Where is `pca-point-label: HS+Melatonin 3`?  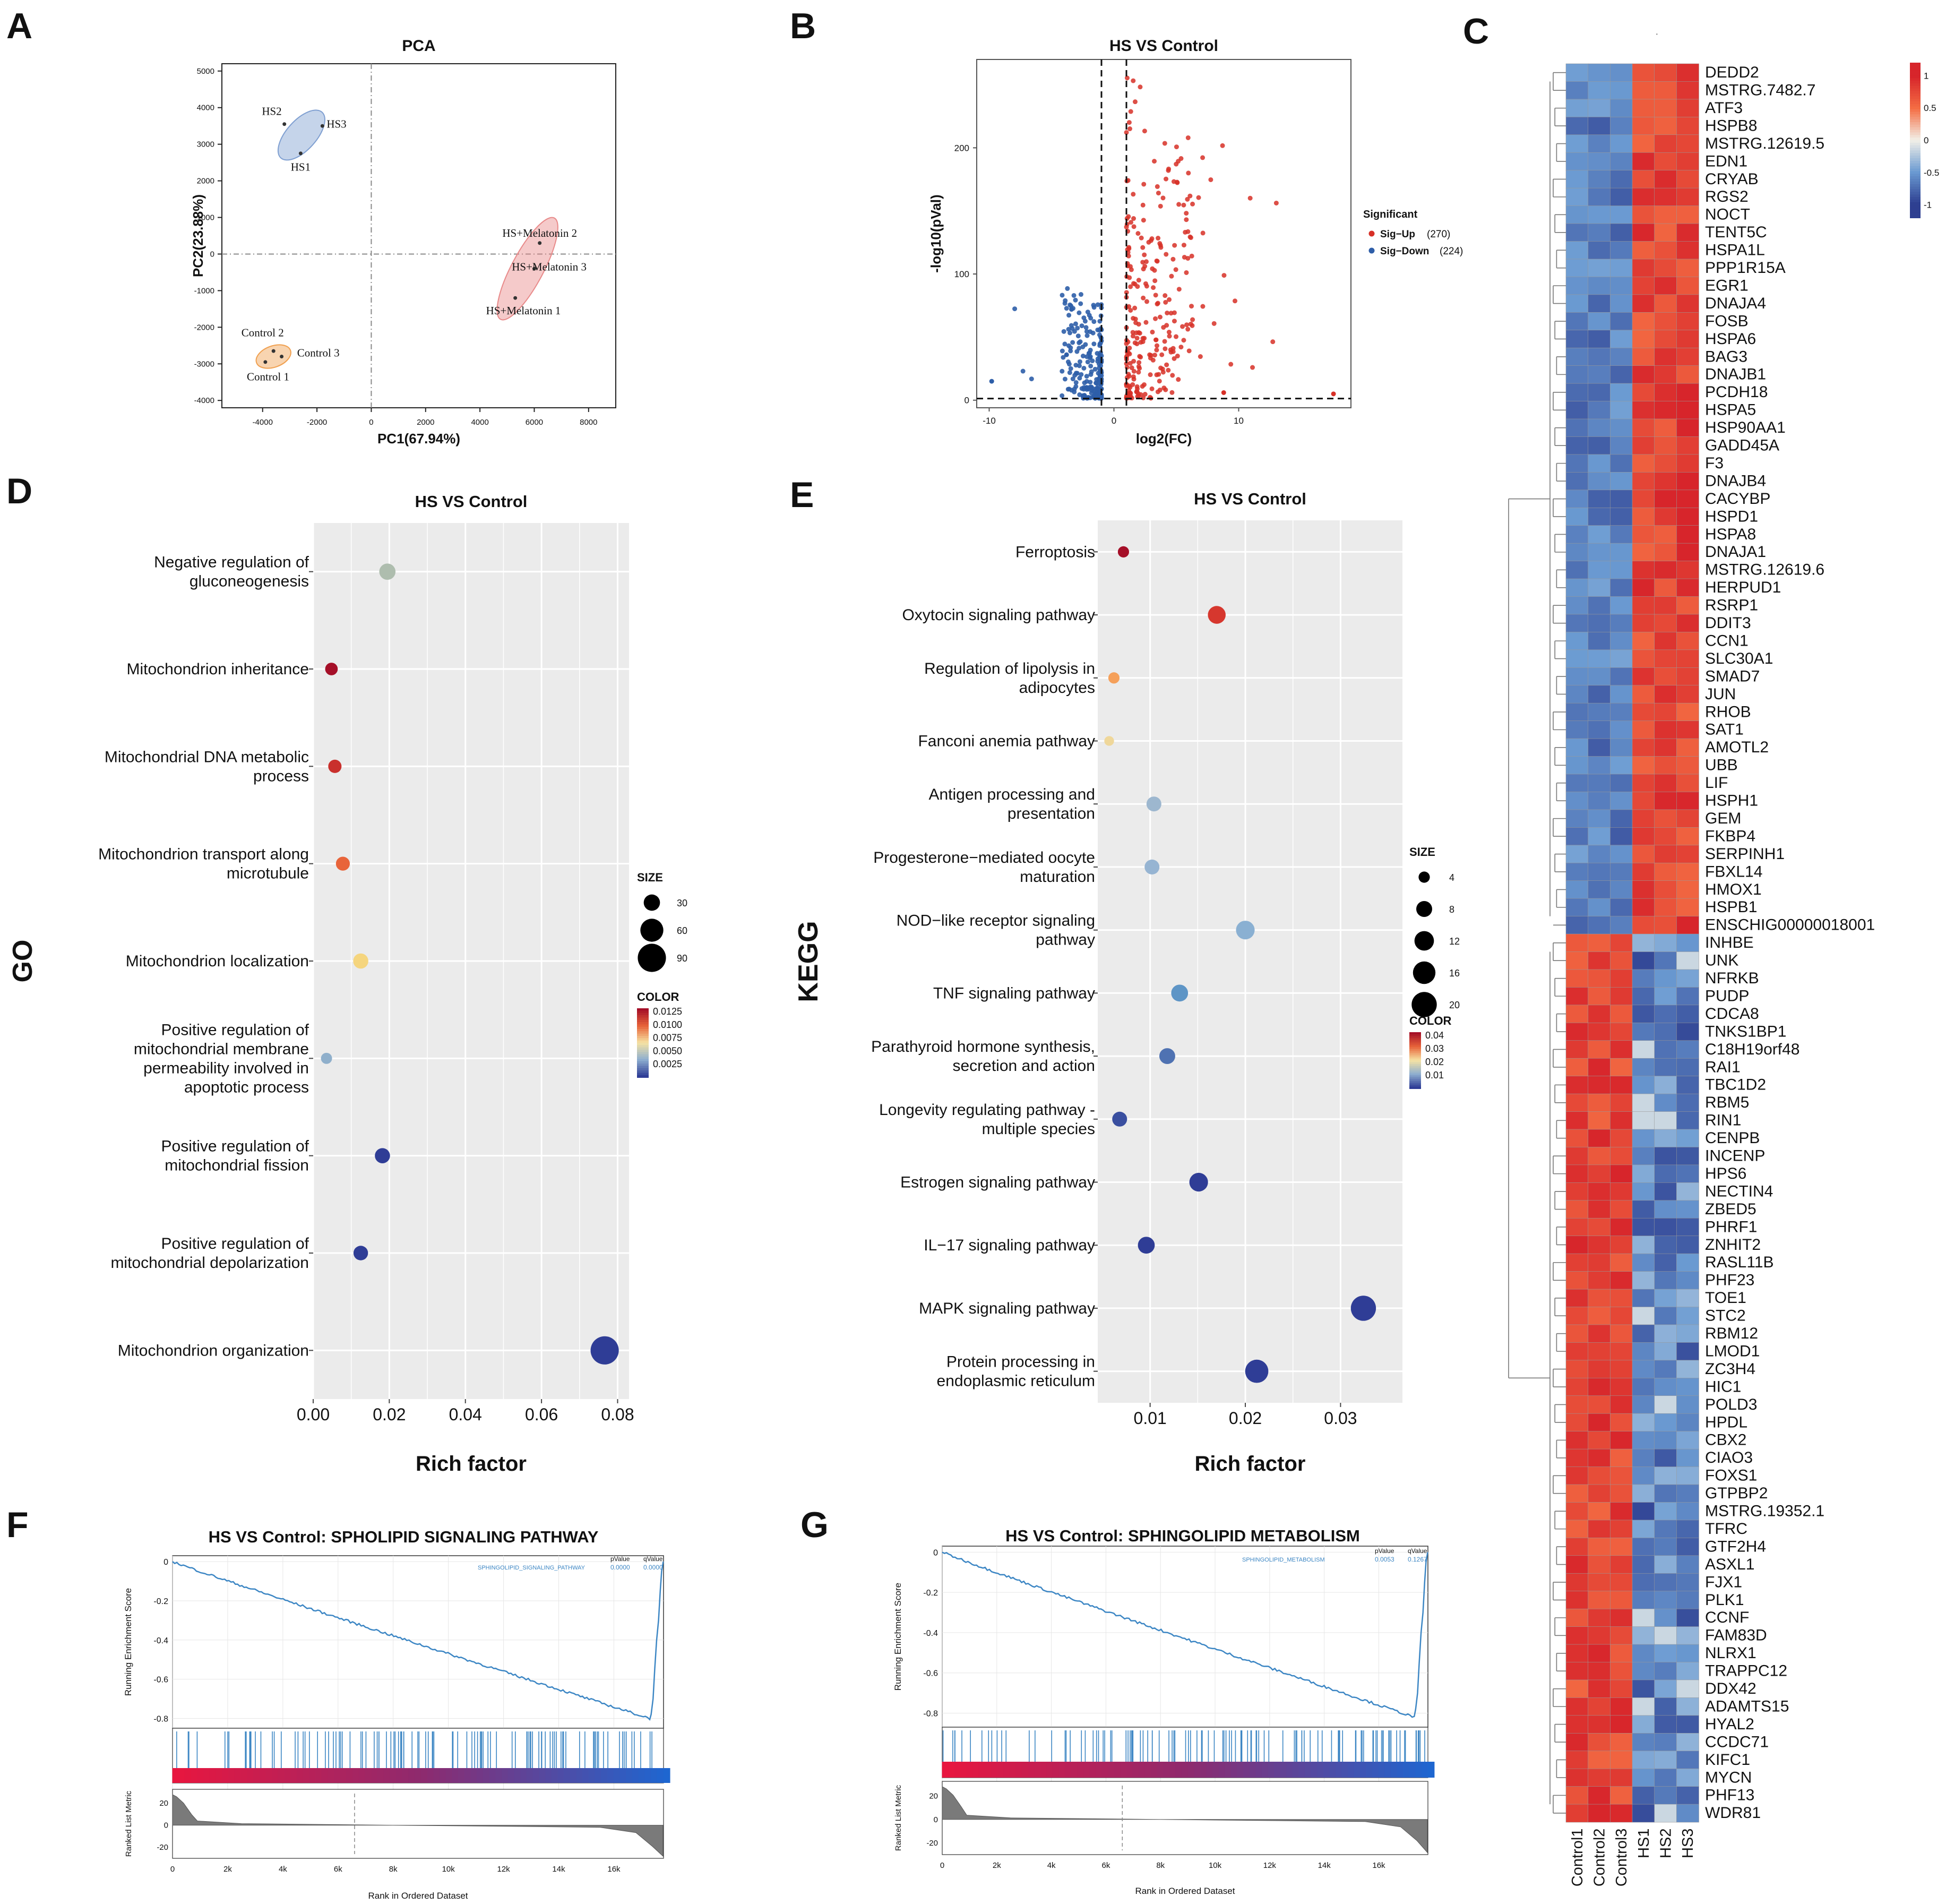 pca-point-label: HS+Melatonin 3 is located at coordinates (549, 266).